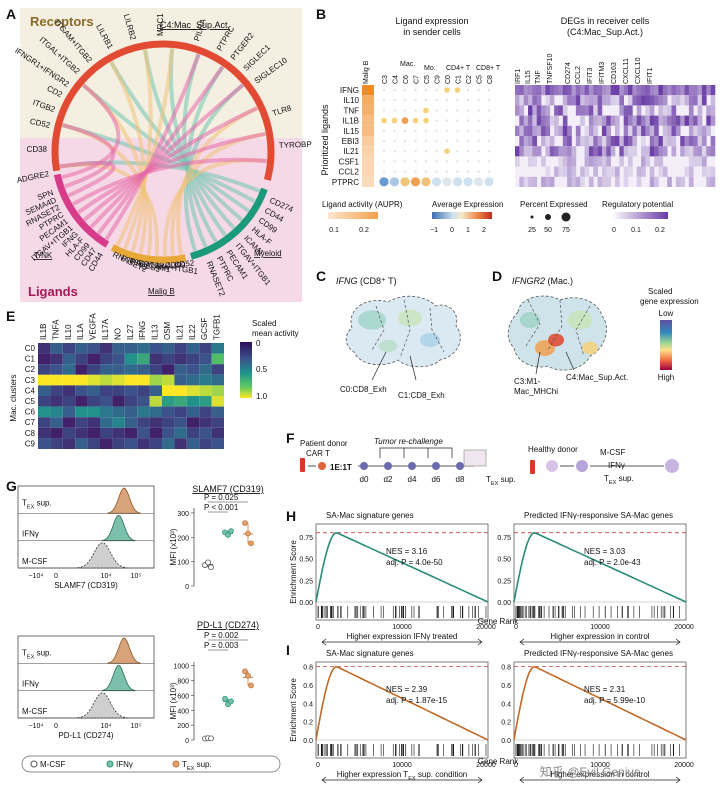 The image size is (720, 789). What do you see at coordinates (30, 433) in the screenshot?
I see `panelE-row-label: C8` at bounding box center [30, 433].